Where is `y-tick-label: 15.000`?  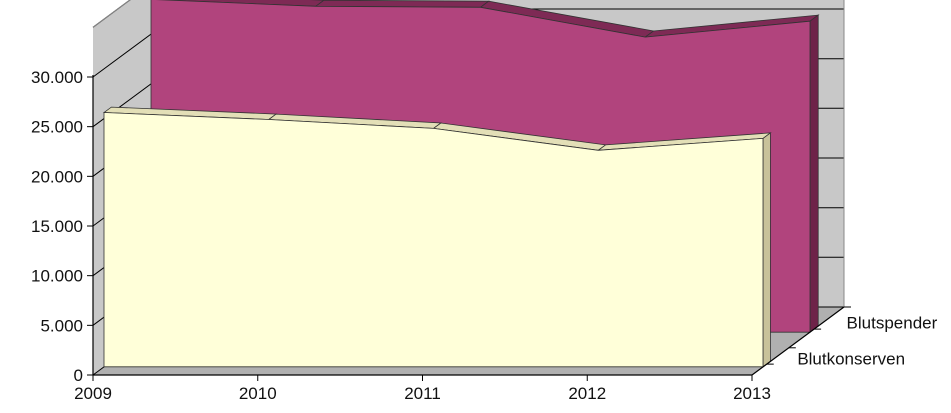
y-tick-label: 15.000 is located at coordinates (57, 226).